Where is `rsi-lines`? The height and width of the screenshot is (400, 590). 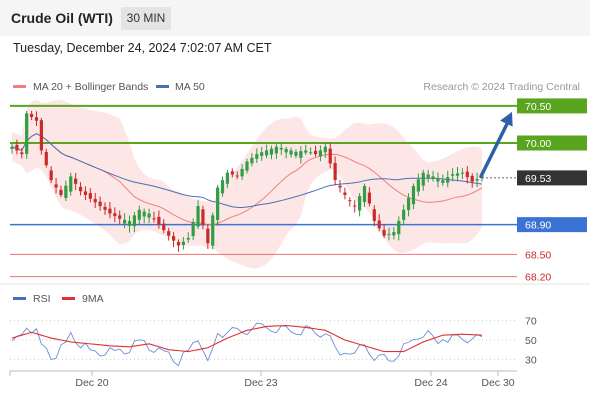 rsi-lines is located at coordinates (247, 344).